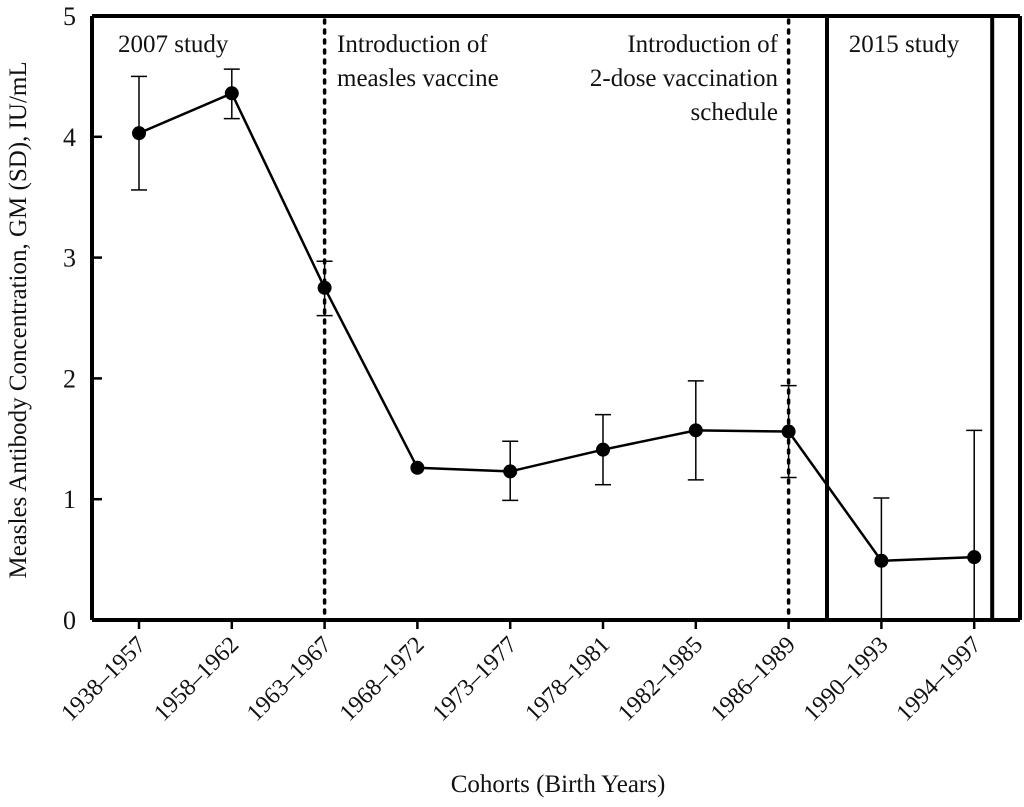 The height and width of the screenshot is (807, 1024). Describe the element at coordinates (939, 679) in the screenshot. I see `x-tick-label: 1994–1997` at that location.